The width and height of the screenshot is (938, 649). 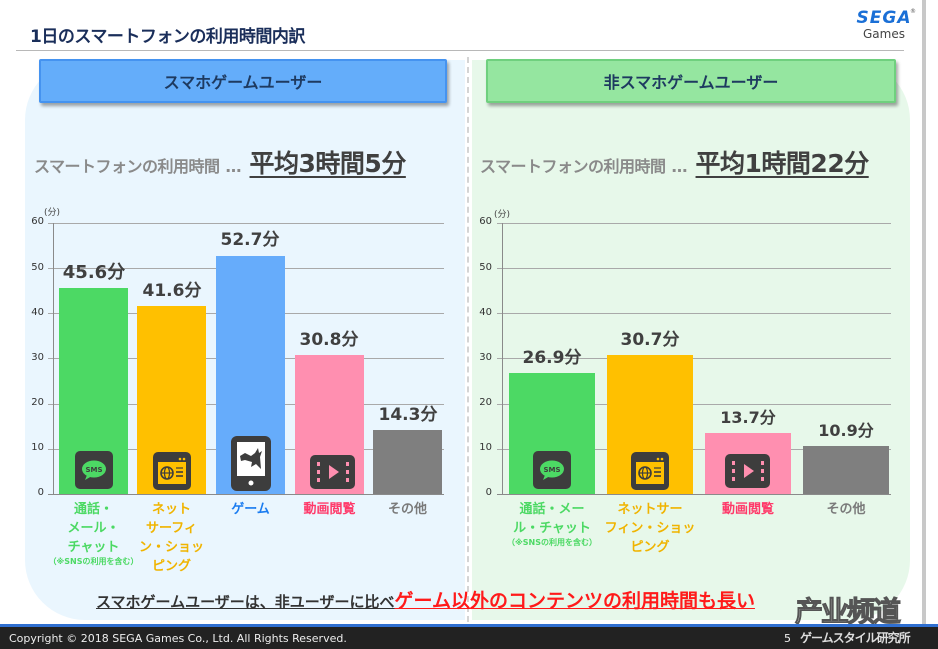 What do you see at coordinates (408, 415) in the screenshot?
I see `value-label: 14.3分` at bounding box center [408, 415].